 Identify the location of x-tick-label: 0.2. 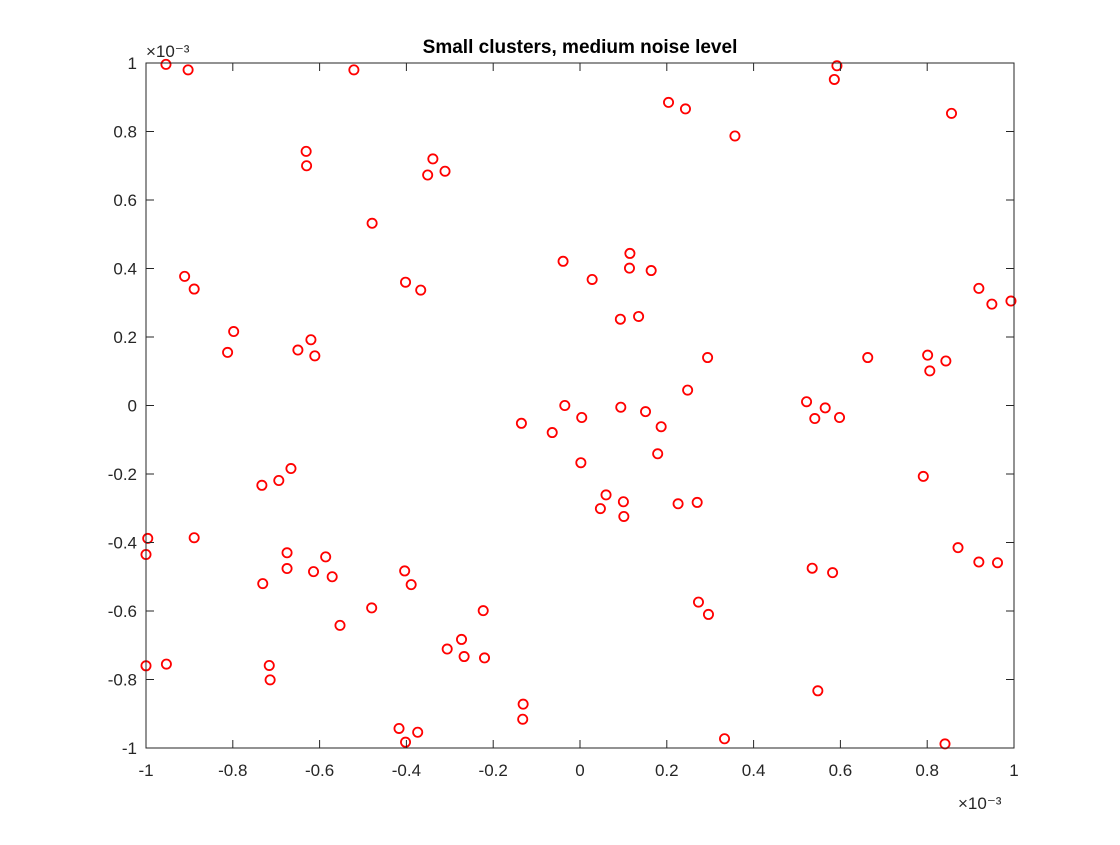
(667, 770).